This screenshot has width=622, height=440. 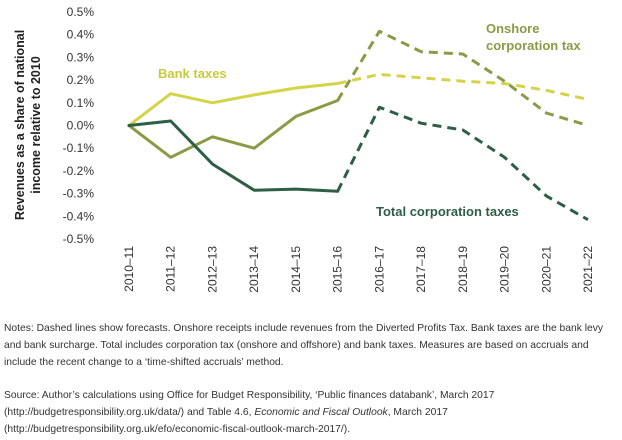 I want to click on series-label-total-corporation-taxes: Total corporation taxes, so click(x=447, y=211).